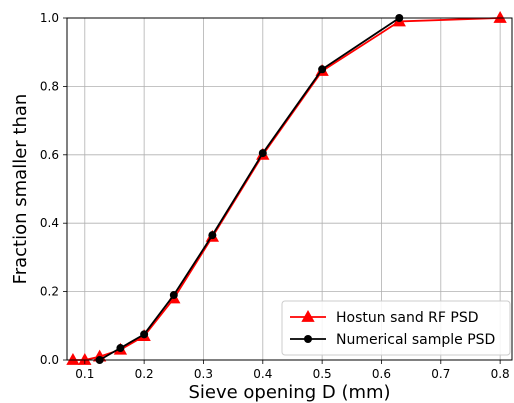  What do you see at coordinates (262, 374) in the screenshot?
I see `x-tick-label: 0.4` at bounding box center [262, 374].